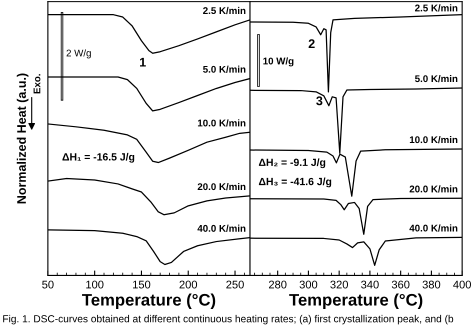 This screenshot has height=326, width=474. Describe the element at coordinates (48, 284) in the screenshot. I see `x-tick-label: 50` at that location.